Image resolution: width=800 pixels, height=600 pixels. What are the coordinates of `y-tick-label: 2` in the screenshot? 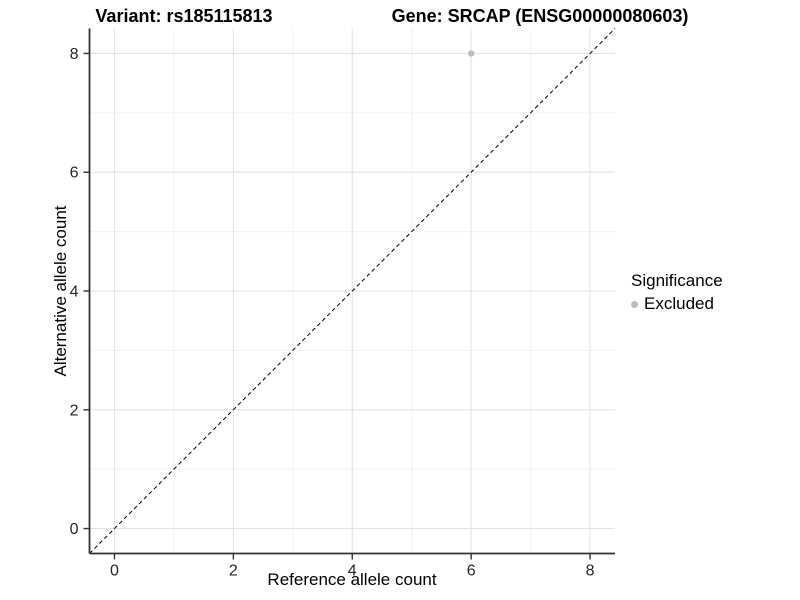 It's located at (74, 410).